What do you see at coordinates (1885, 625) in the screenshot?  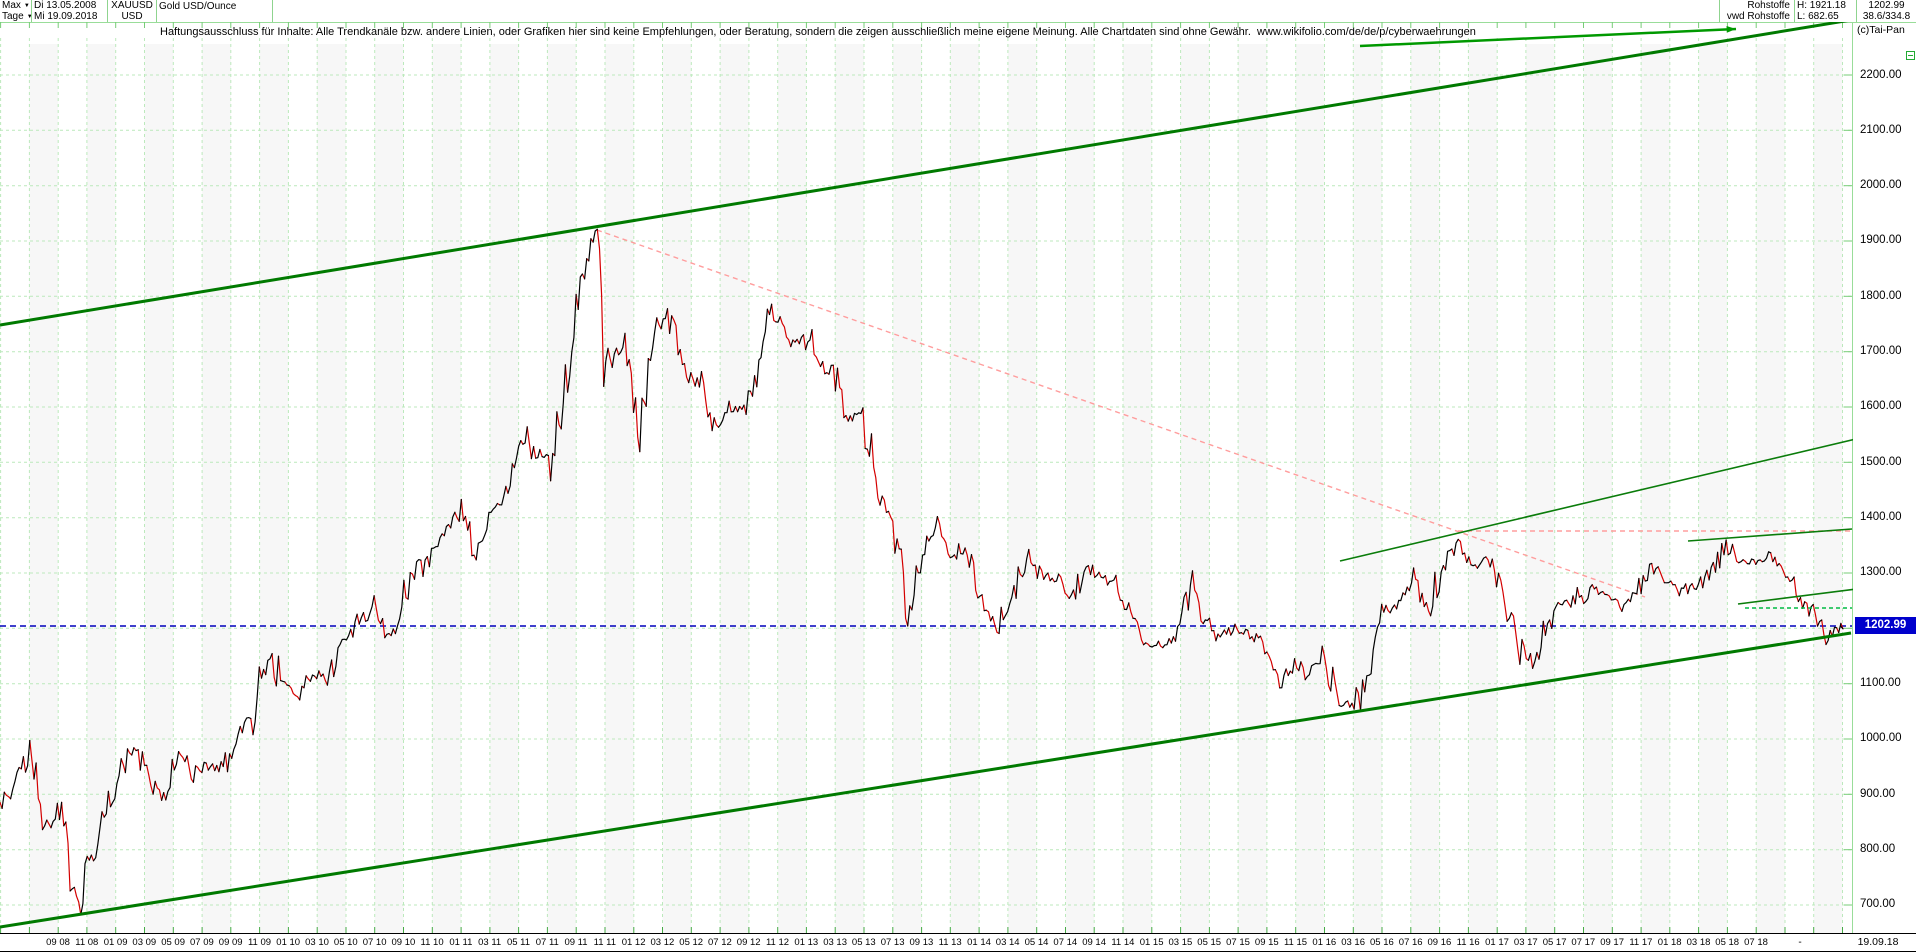 I see `current-price-box: 1202.99` at bounding box center [1885, 625].